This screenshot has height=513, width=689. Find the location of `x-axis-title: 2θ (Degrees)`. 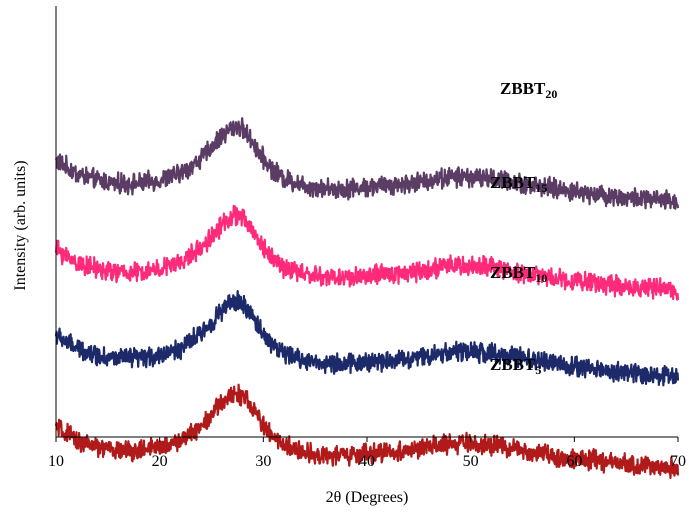

x-axis-title: 2θ (Degrees) is located at coordinates (367, 497).